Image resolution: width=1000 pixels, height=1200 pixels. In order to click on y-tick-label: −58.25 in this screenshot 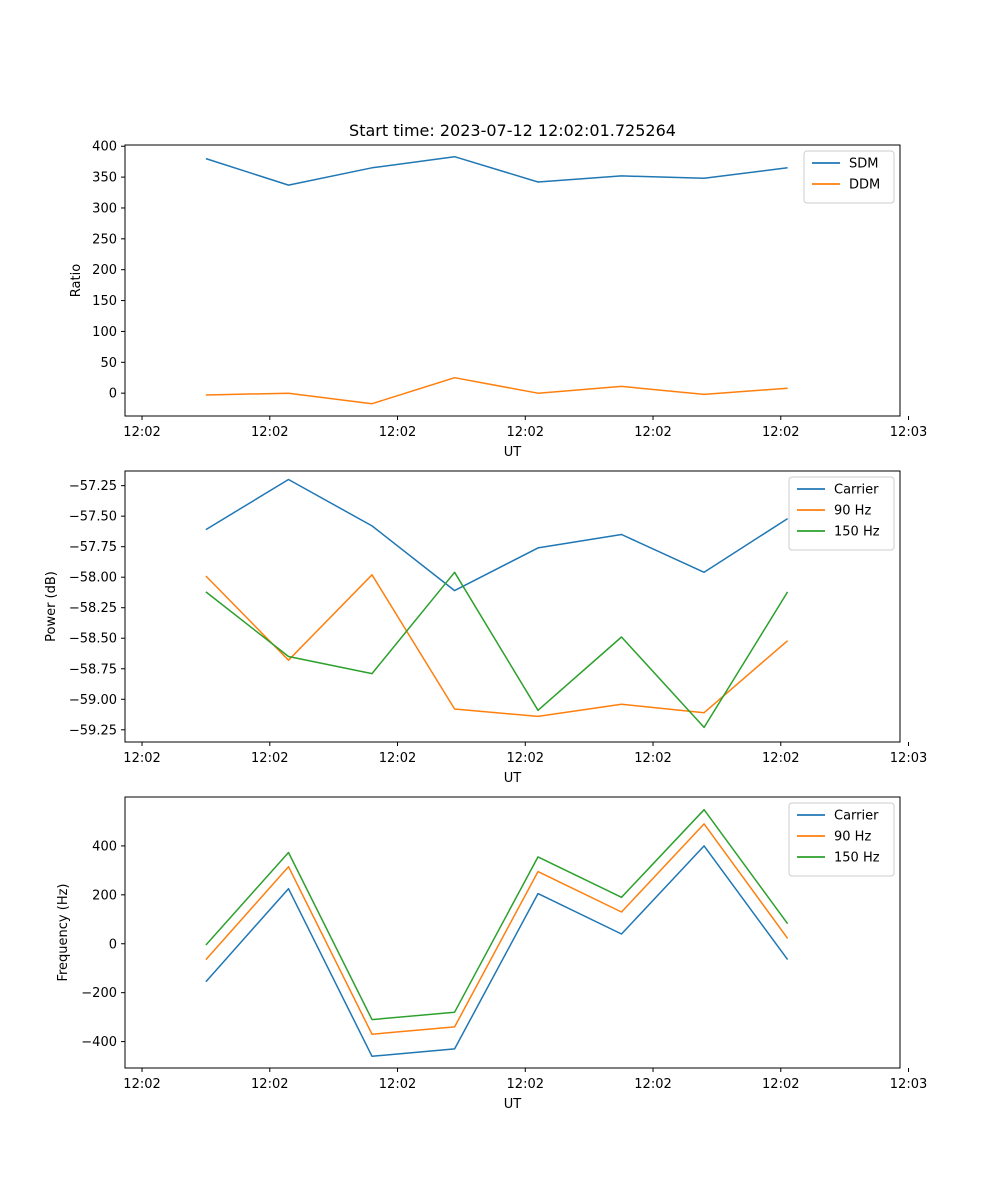, I will do `click(93, 608)`.